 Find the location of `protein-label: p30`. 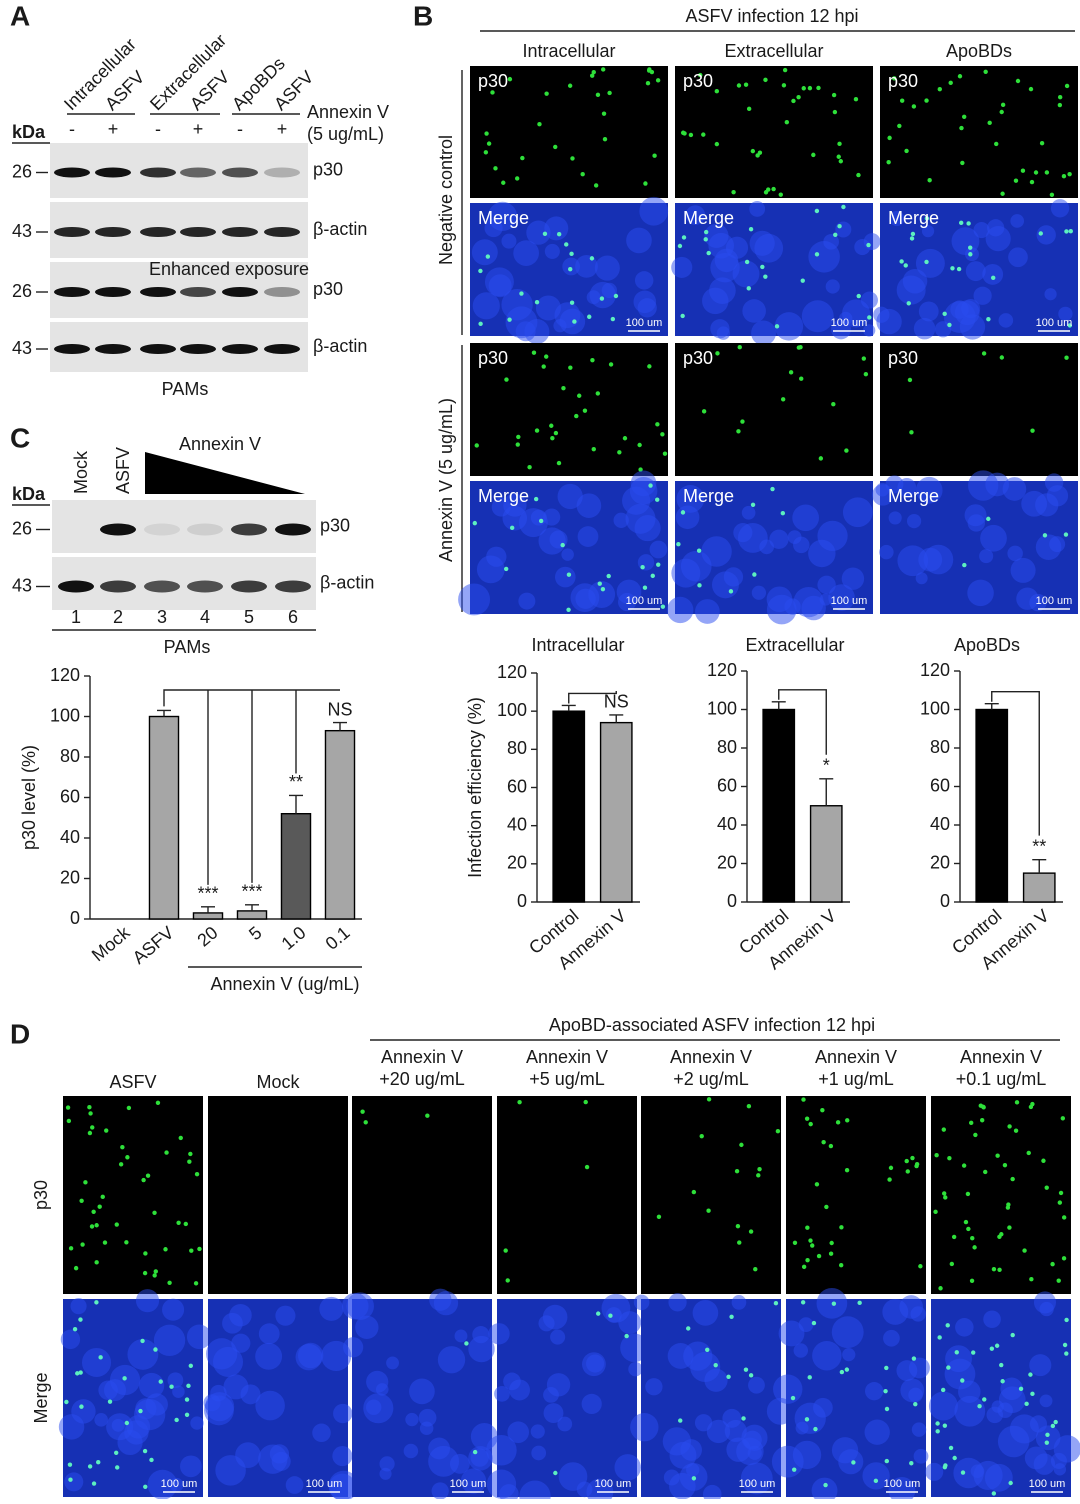

protein-label: p30 is located at coordinates (335, 525).